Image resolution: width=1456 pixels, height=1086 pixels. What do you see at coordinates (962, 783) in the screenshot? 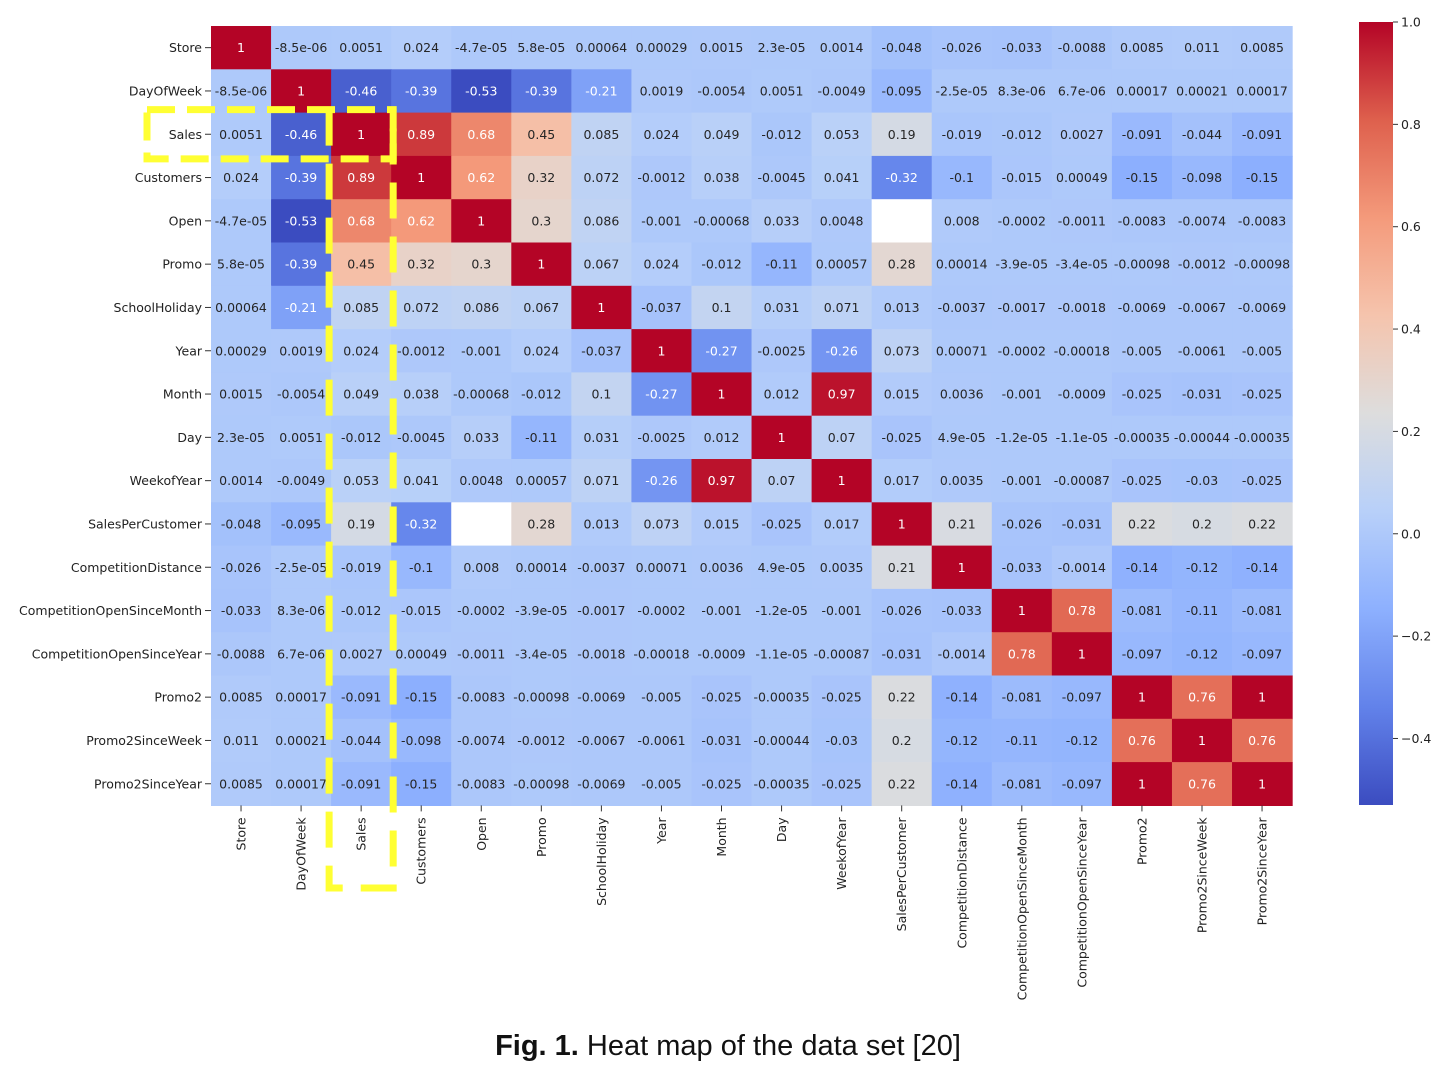
I see `cell-value-label: -0.14` at bounding box center [962, 783].